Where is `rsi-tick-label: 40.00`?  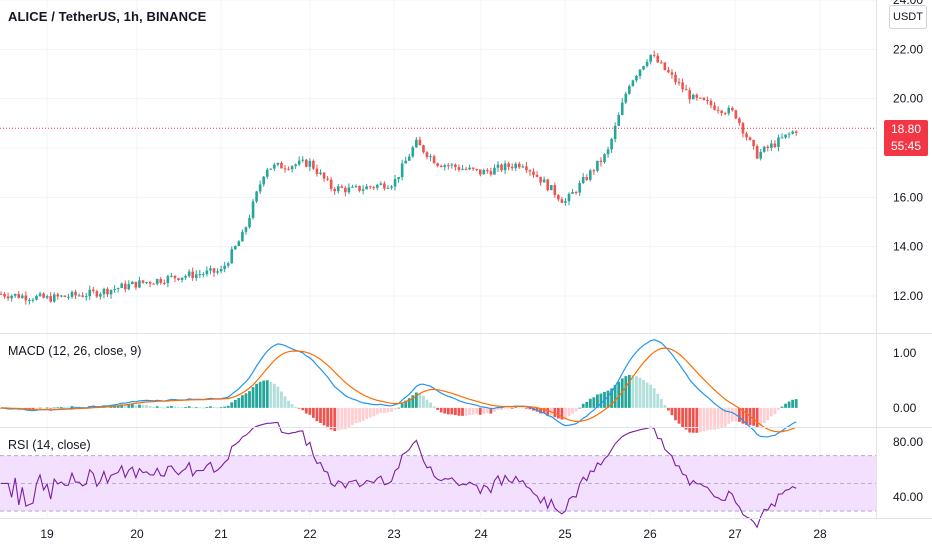
rsi-tick-label: 40.00 is located at coordinates (908, 497).